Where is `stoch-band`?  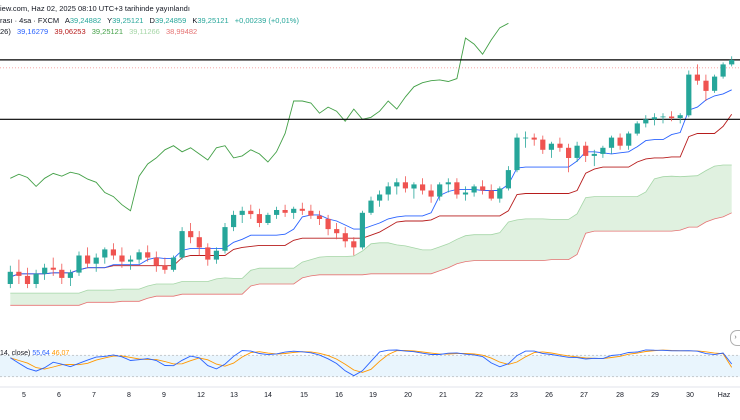 stoch-band is located at coordinates (370, 366).